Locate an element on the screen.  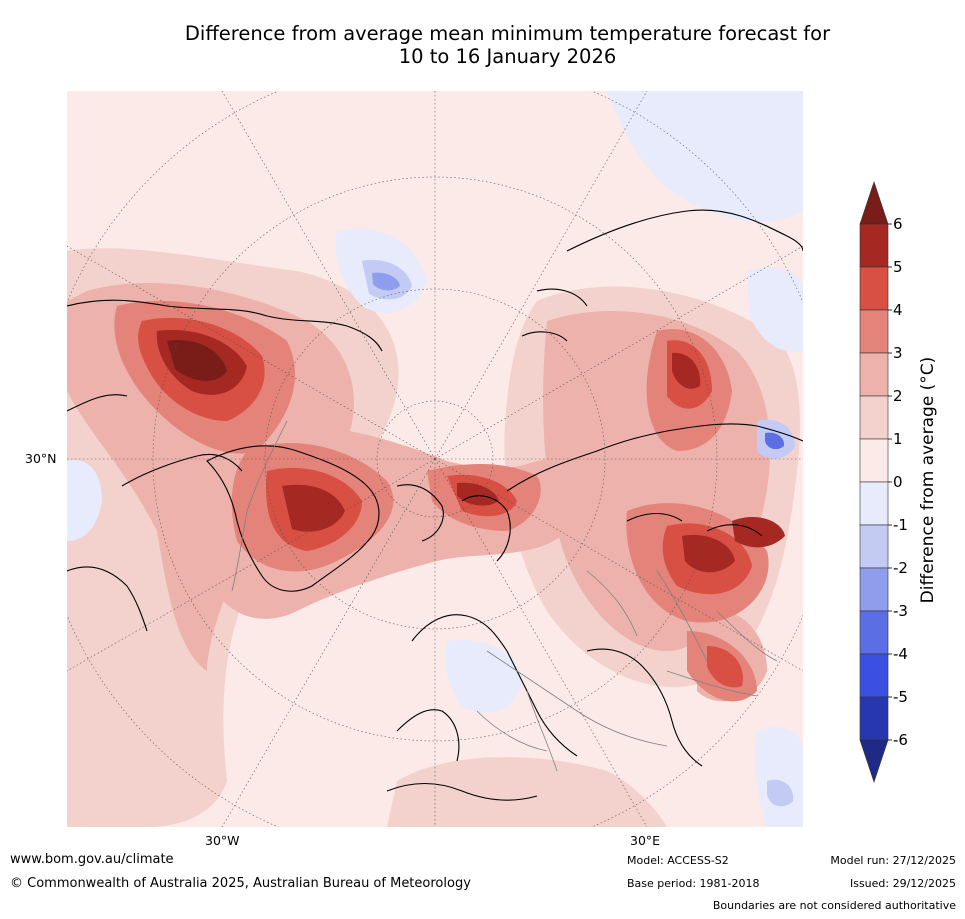
anomaly-region-plus5-east is located at coordinates (758, 532).